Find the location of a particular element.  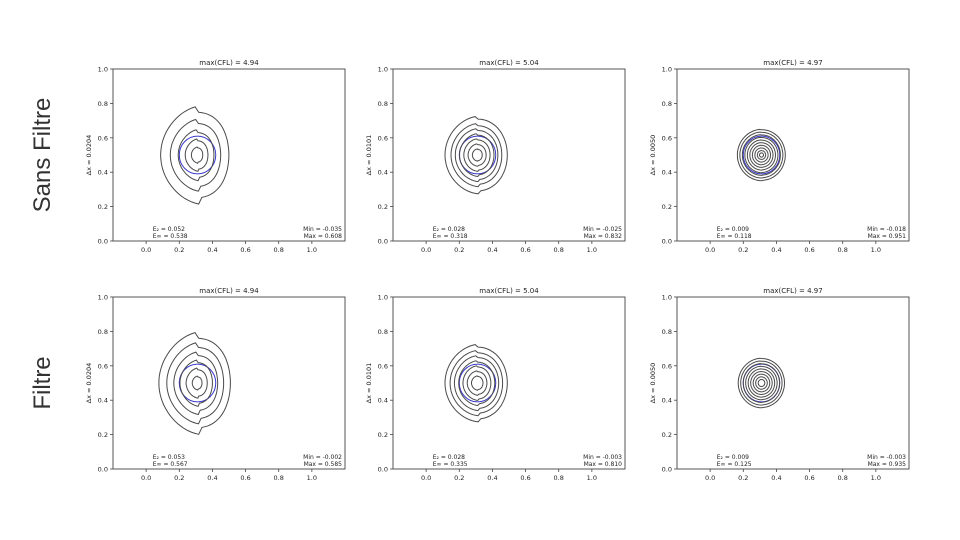

annotation-min: Min = -0.025 is located at coordinates (602, 229).